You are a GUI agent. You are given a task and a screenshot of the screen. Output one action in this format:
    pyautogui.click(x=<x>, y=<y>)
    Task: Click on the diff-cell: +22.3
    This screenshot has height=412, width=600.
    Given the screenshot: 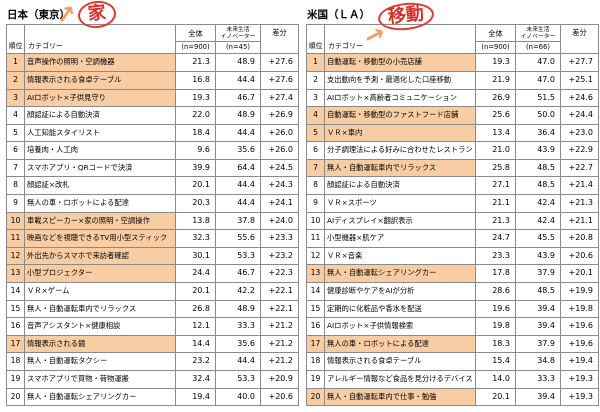 What is the action you would take?
    pyautogui.click(x=279, y=274)
    